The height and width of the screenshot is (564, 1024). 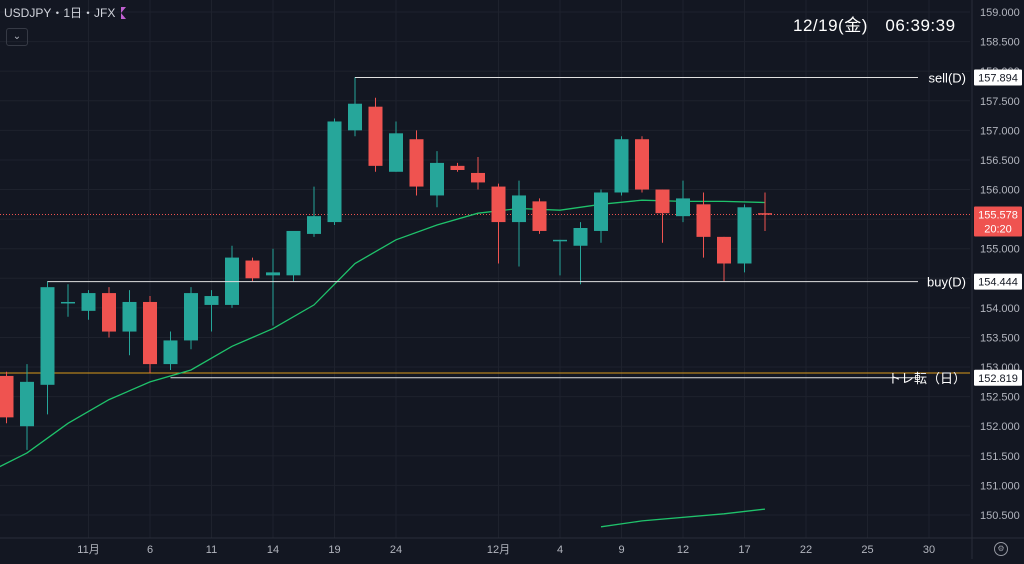 I want to click on y-tick-label: 152.500, so click(x=1000, y=398).